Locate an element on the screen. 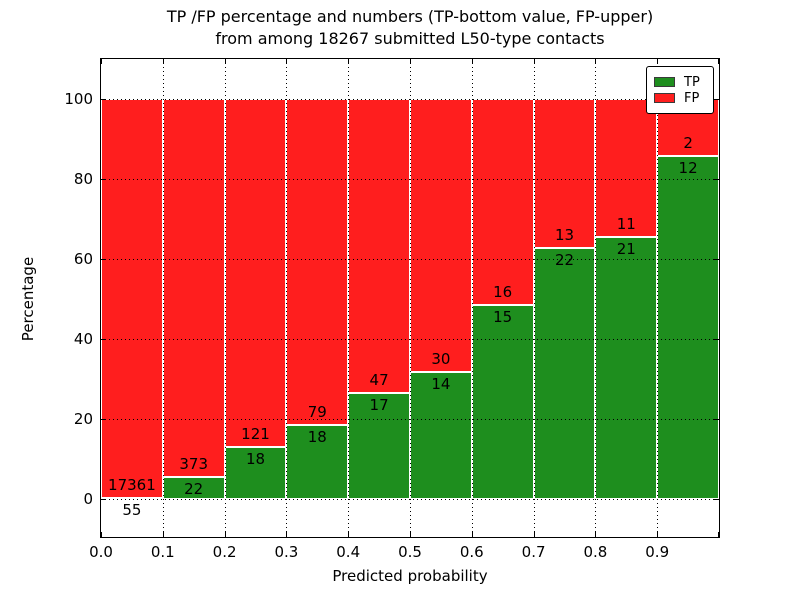 This screenshot has height=600, width=800. x-tick-label: 0.3 is located at coordinates (286, 552).